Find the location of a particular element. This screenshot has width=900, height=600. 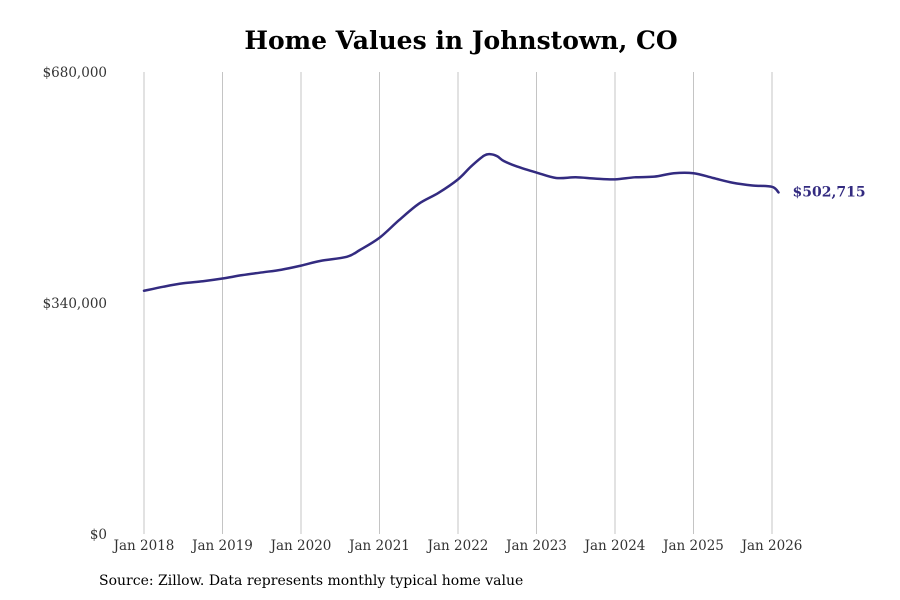

x-tick-label: Jan 2018 is located at coordinates (143, 546).